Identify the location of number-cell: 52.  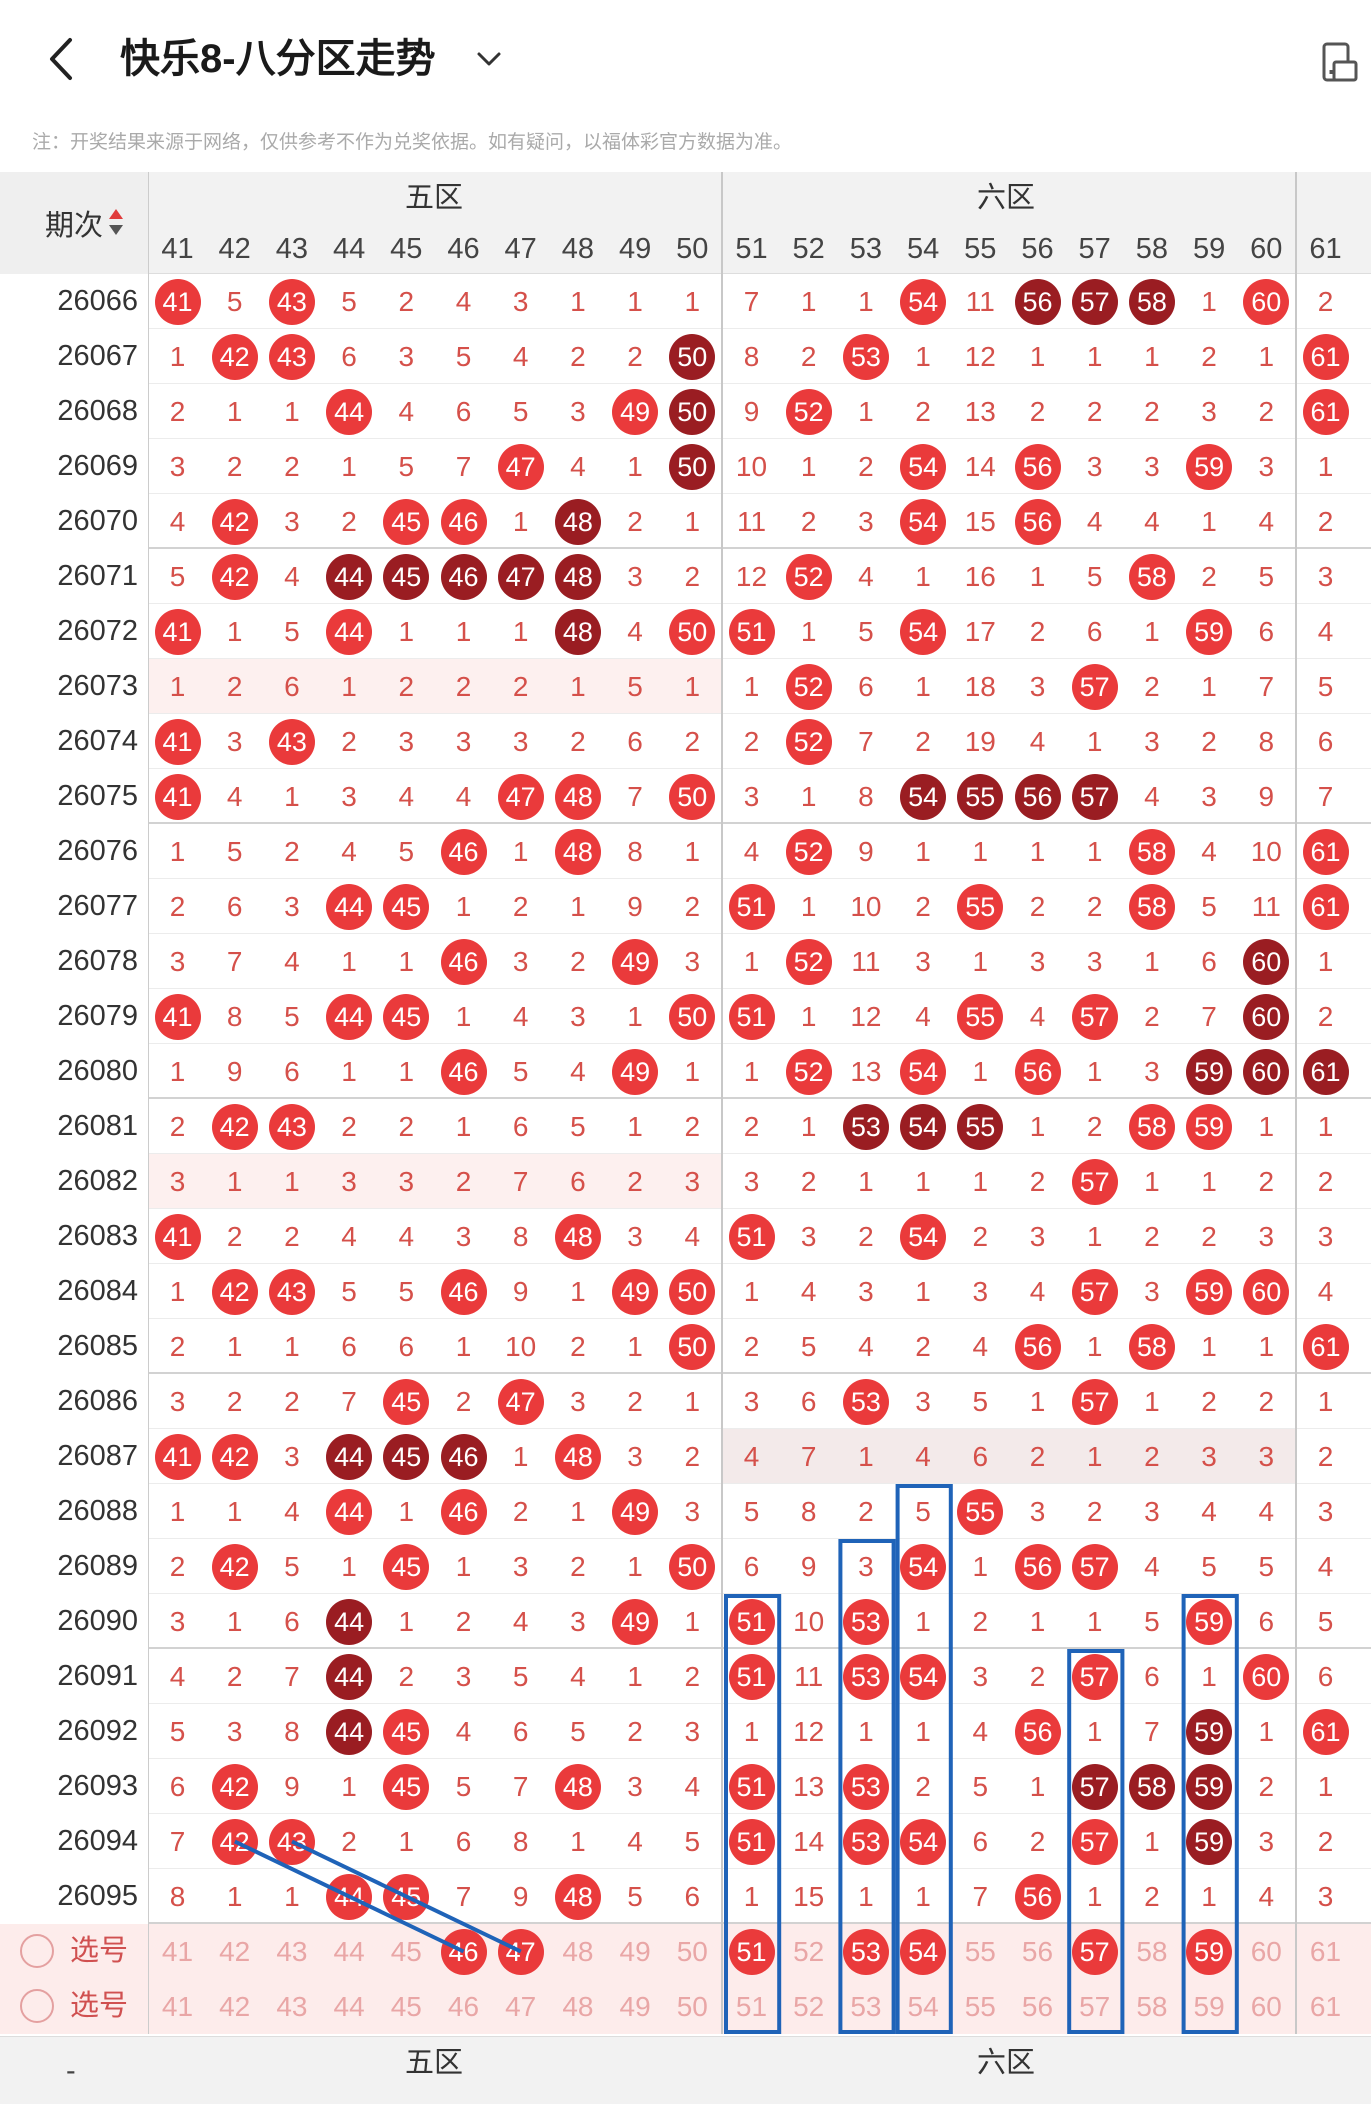
(808, 411).